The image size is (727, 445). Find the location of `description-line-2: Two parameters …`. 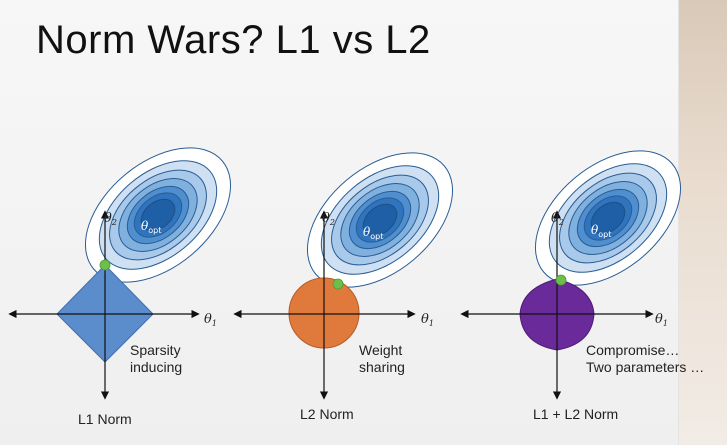

description-line-2: Two parameters … is located at coordinates (645, 367).